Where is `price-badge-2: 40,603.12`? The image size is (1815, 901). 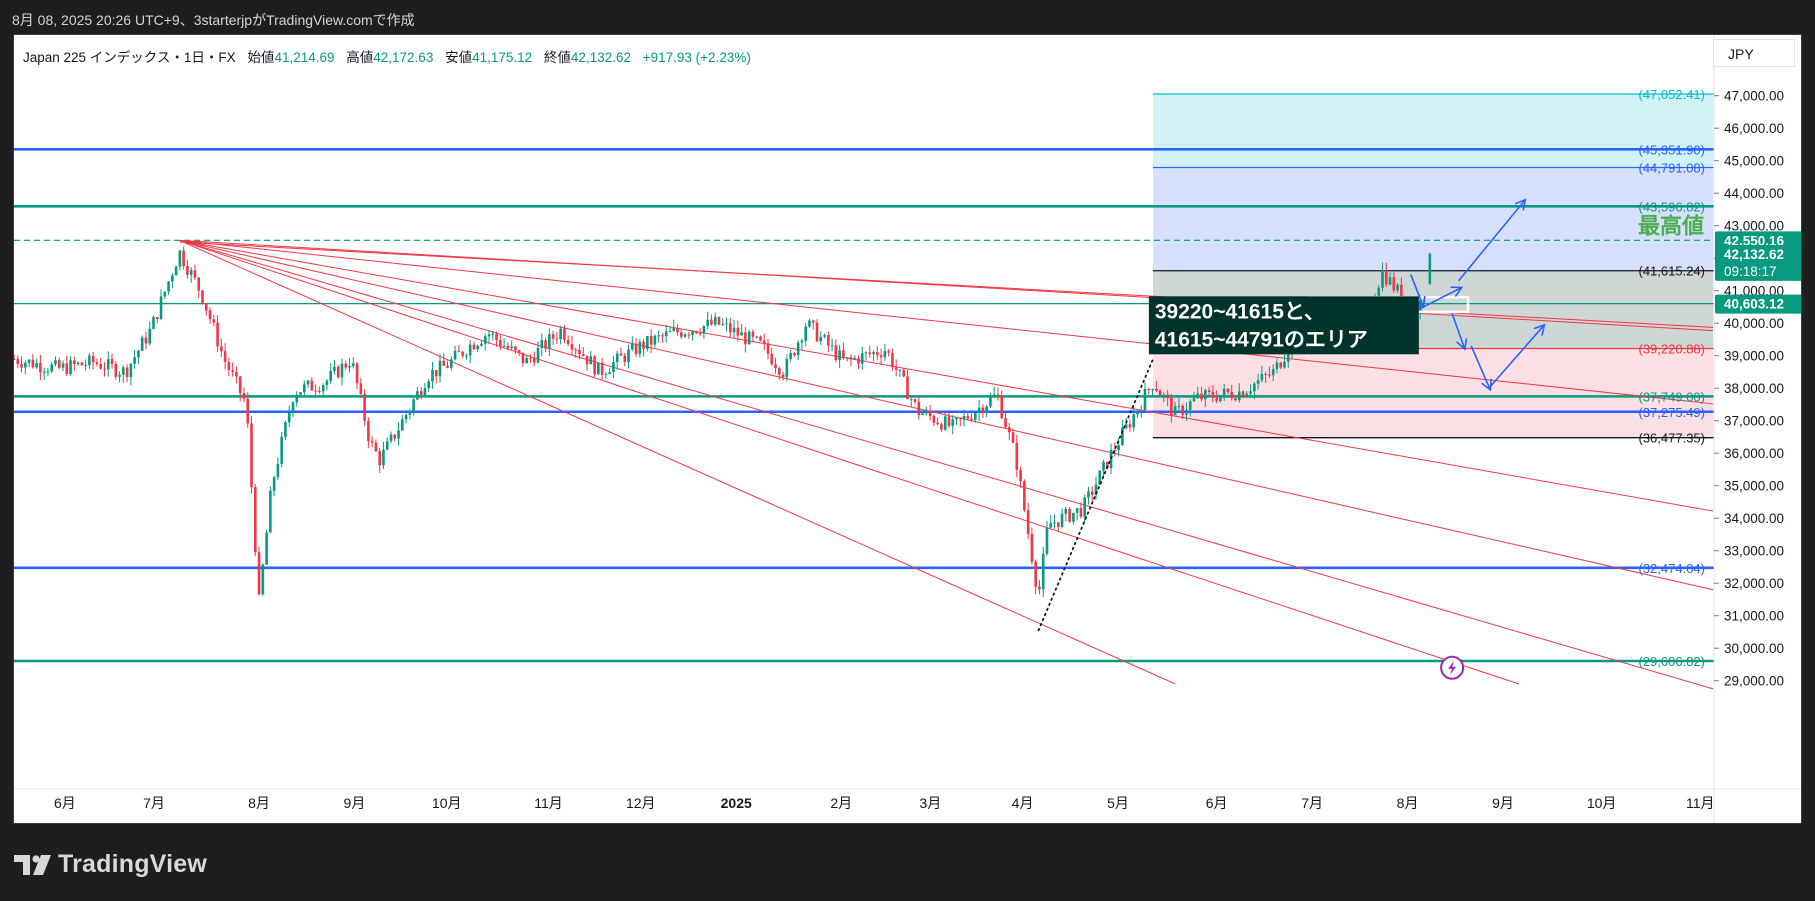
price-badge-2: 40,603.12 is located at coordinates (1758, 304).